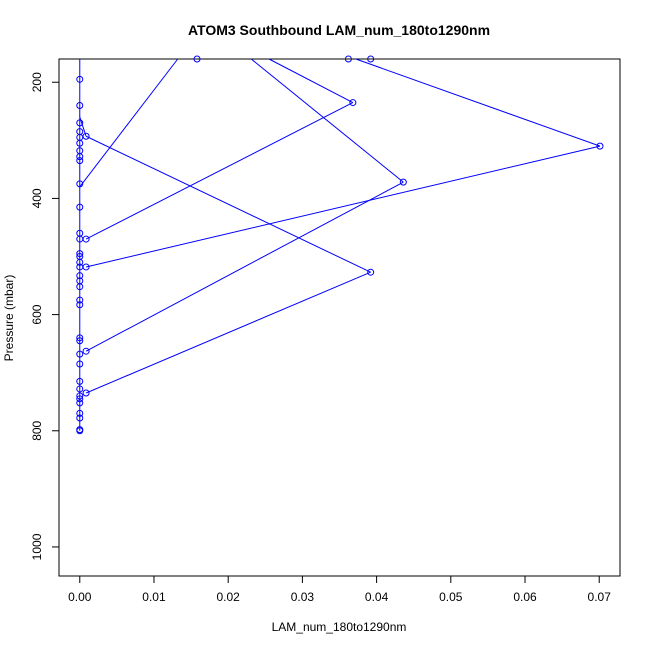 The width and height of the screenshot is (650, 650). What do you see at coordinates (37, 314) in the screenshot?
I see `y-tick-label: 600` at bounding box center [37, 314].